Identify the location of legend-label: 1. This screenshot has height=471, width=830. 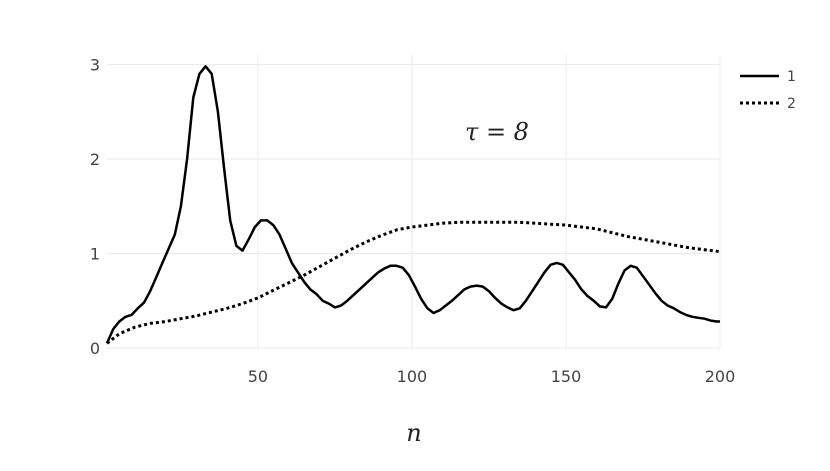
(791, 77).